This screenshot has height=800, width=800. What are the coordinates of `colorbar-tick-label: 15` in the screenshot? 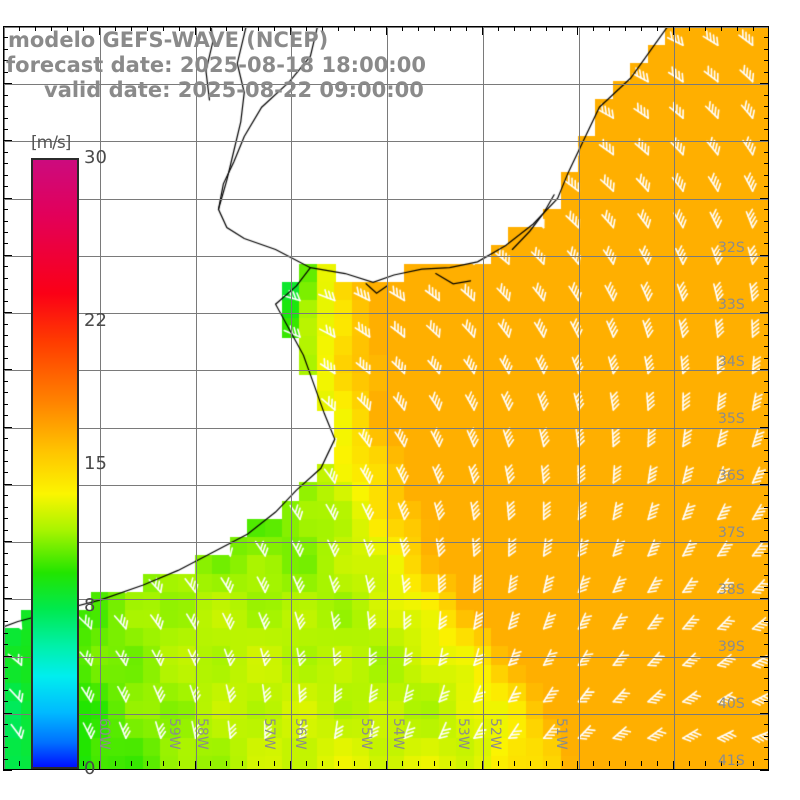 It's located at (95, 463).